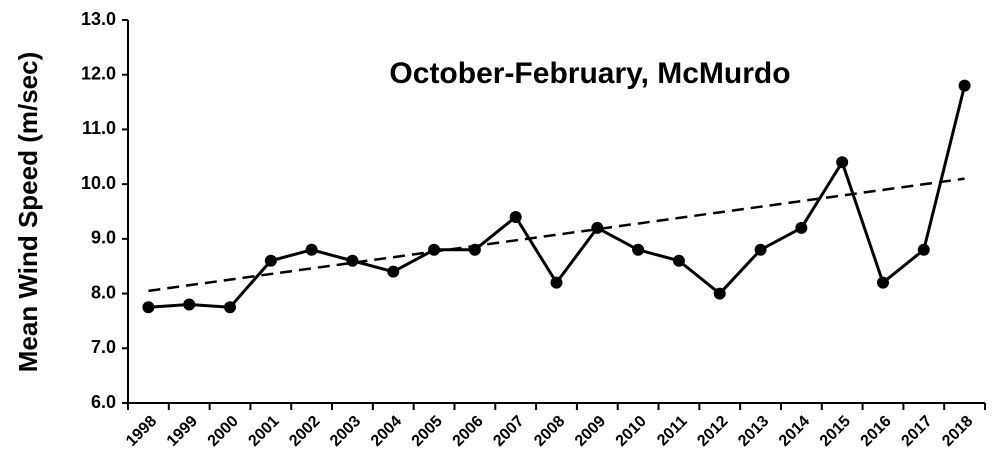  What do you see at coordinates (589, 73) in the screenshot?
I see `chart-title: October-February, McMurdo` at bounding box center [589, 73].